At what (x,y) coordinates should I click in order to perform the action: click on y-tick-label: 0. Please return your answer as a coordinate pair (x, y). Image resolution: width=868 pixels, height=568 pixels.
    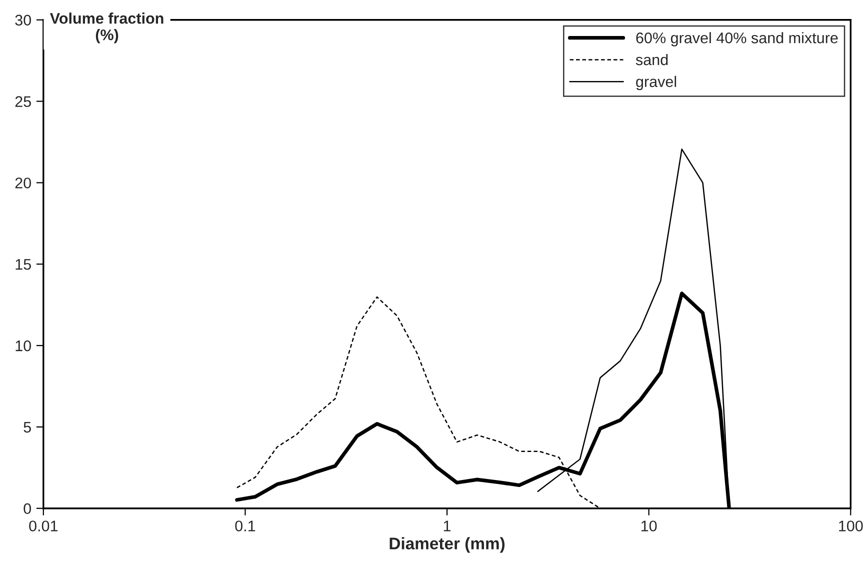
    Looking at the image, I should click on (27, 508).